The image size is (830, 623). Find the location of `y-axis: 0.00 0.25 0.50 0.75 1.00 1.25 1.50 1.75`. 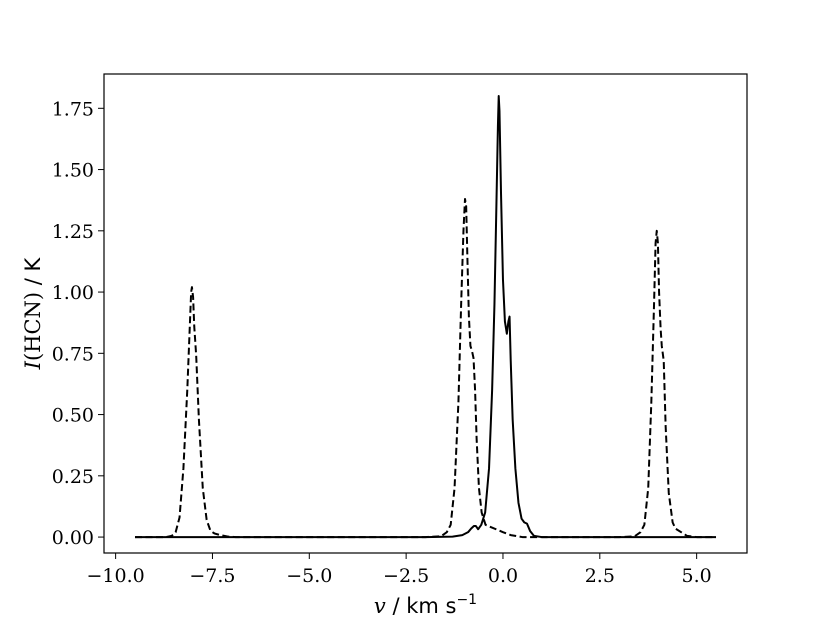

y-axis: 0.00 0.25 0.50 0.75 1.00 1.25 1.50 1.75 is located at coordinates (78, 323).